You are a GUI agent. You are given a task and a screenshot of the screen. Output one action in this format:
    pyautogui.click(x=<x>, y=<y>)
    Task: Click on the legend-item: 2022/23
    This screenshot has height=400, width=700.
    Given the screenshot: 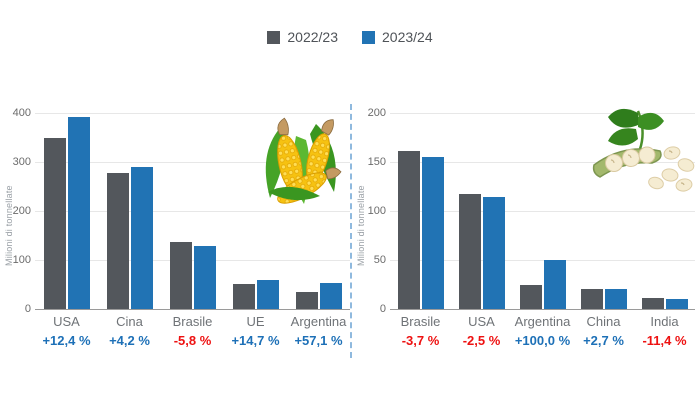 What is the action you would take?
    pyautogui.click(x=302, y=37)
    